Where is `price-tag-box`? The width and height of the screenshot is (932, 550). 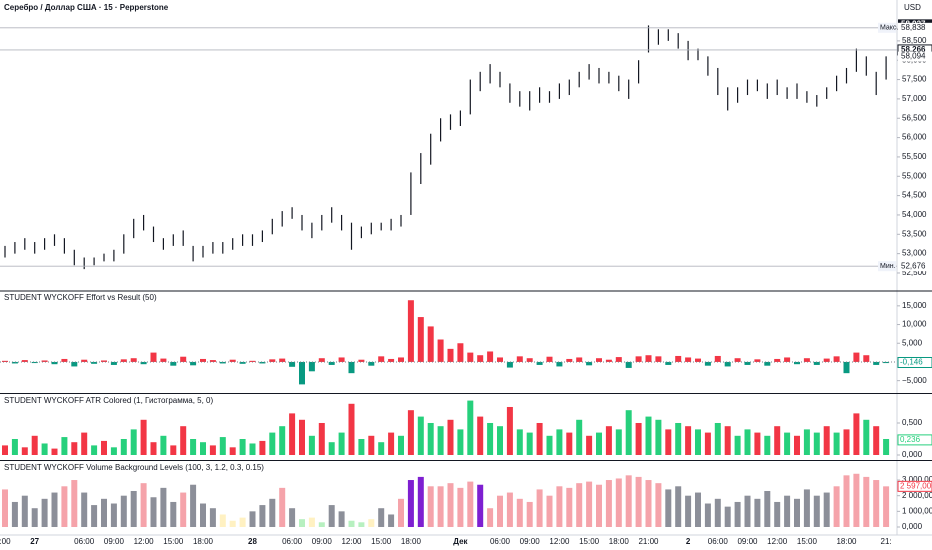
price-tag-box is located at coordinates (887, 27).